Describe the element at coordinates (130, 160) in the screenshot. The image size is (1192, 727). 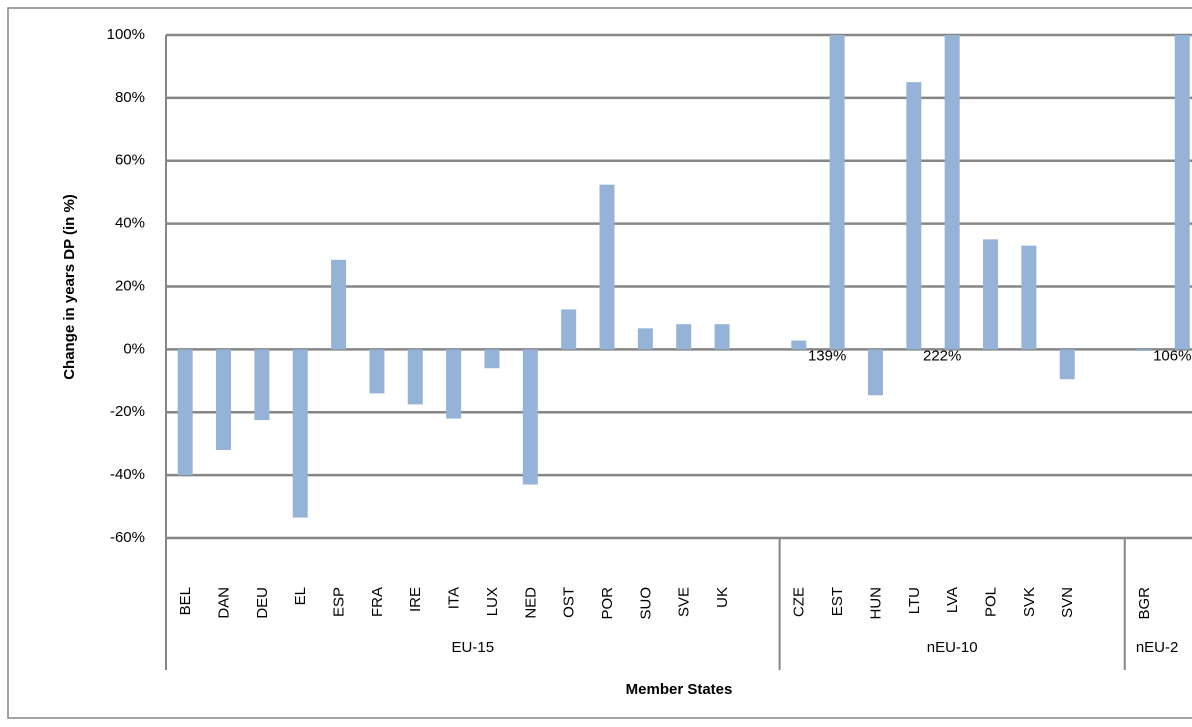
I see `y-tick-label: 60%` at that location.